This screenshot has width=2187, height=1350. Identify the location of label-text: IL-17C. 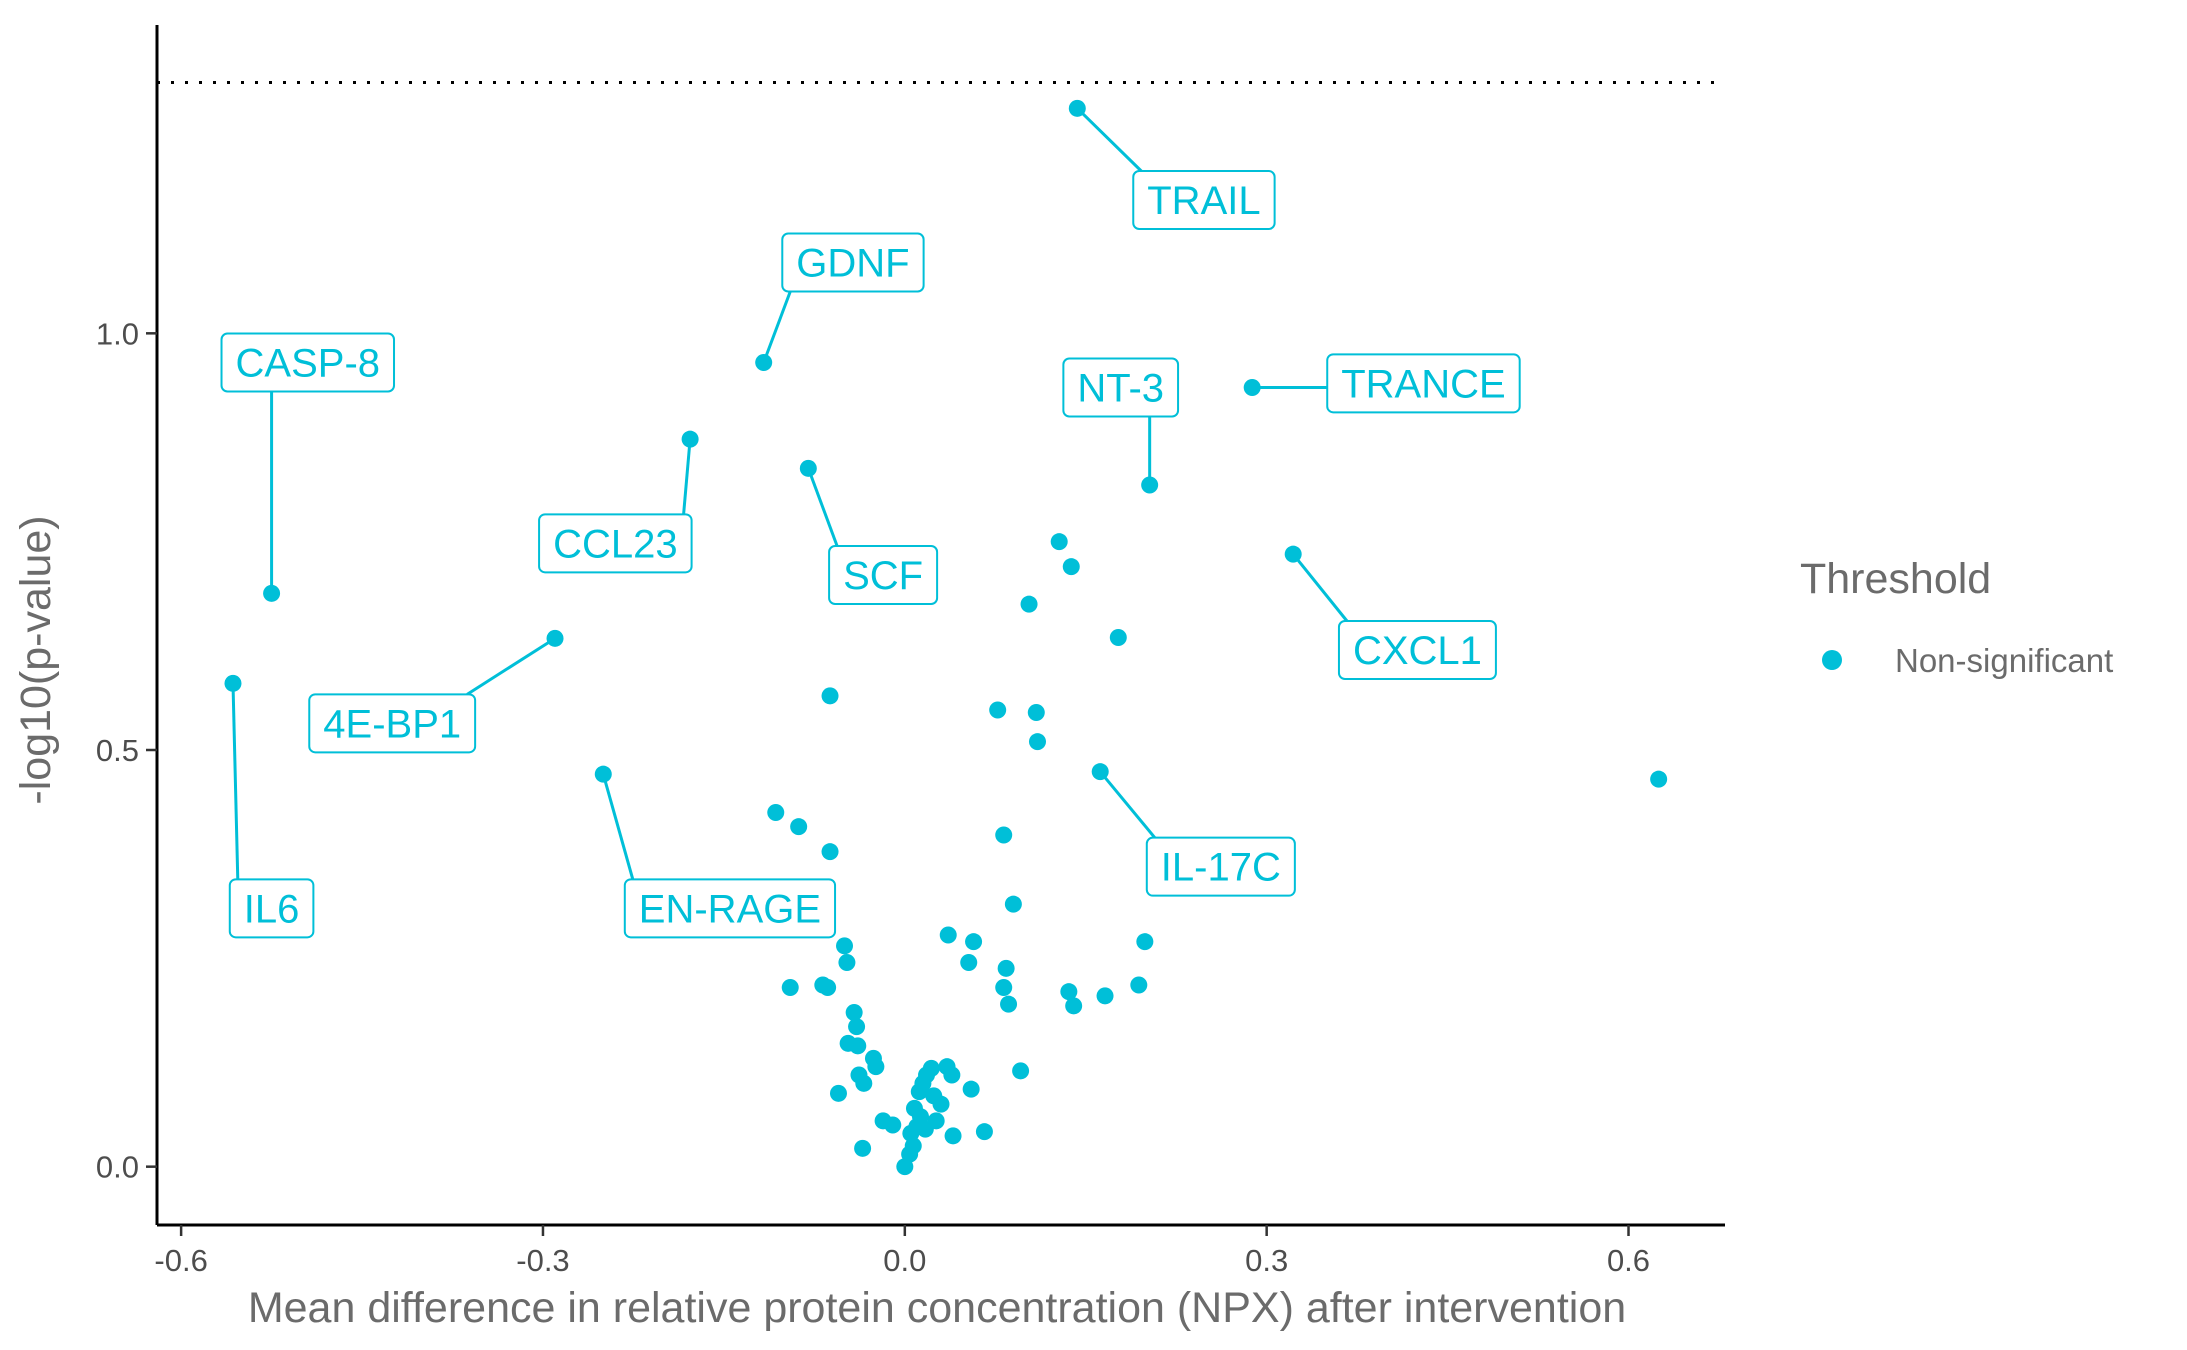
(1221, 868).